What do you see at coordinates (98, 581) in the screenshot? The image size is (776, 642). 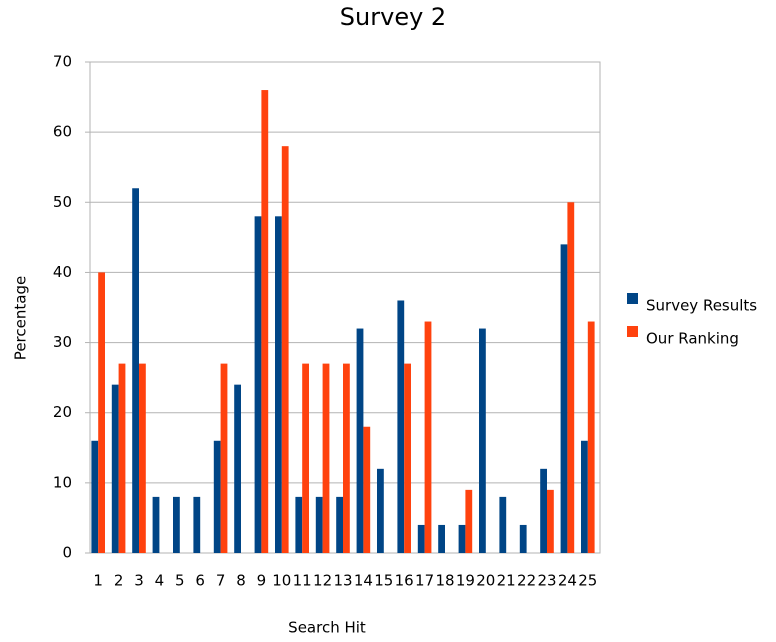 I see `x-tick-label: 1` at bounding box center [98, 581].